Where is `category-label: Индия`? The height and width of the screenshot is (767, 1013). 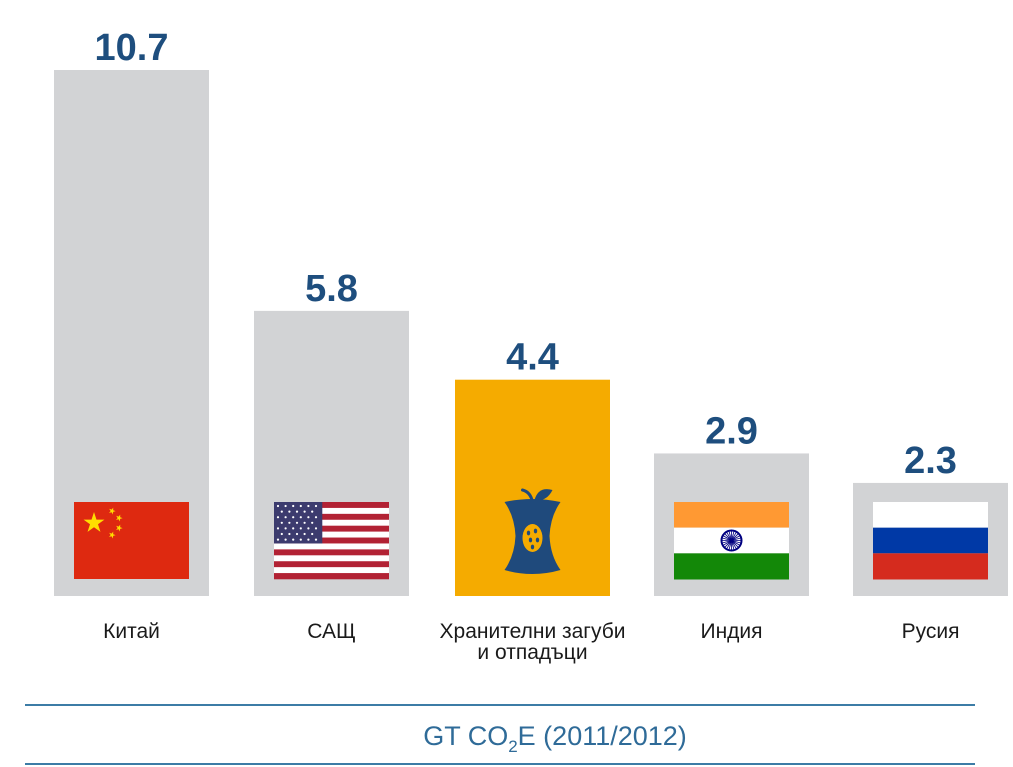 category-label: Индия is located at coordinates (731, 631).